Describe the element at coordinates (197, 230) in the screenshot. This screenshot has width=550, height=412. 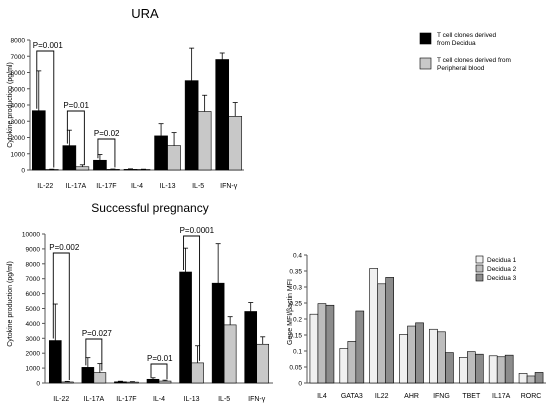
I see `p-value-label: P=0.0001` at that location.